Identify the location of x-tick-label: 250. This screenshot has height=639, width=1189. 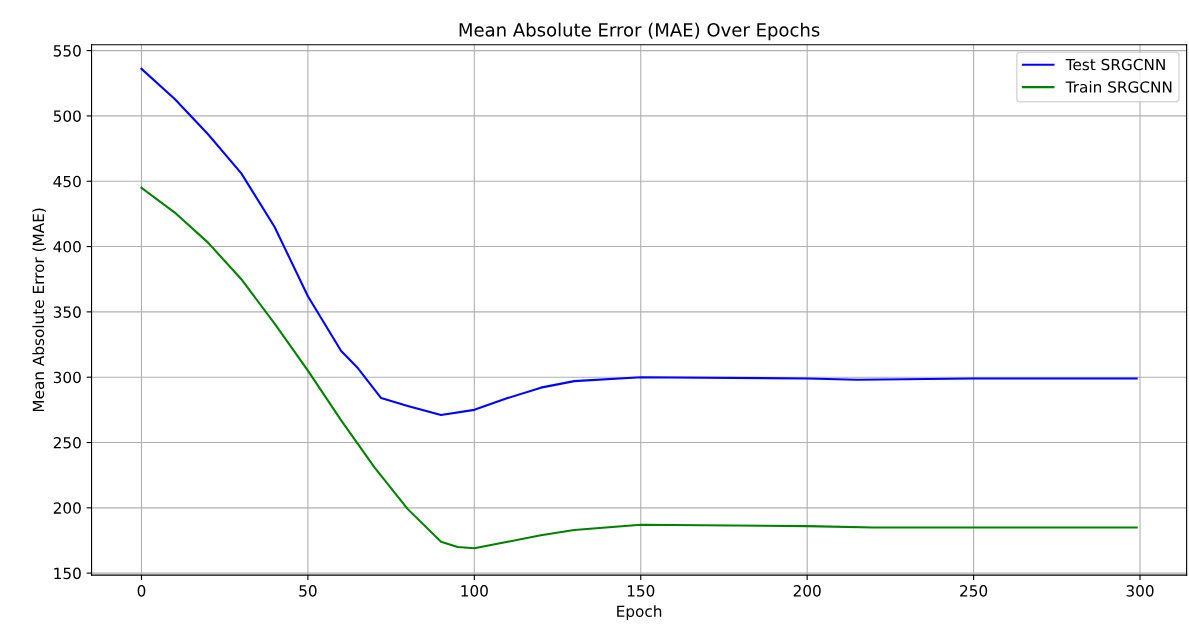
(974, 591).